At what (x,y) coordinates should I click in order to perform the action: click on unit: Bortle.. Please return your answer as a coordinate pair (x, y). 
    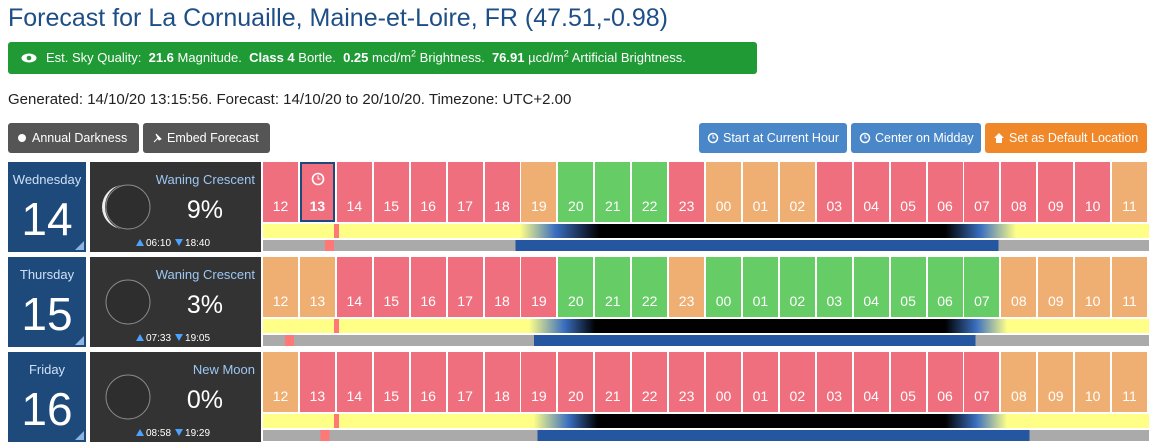
    Looking at the image, I should click on (317, 57).